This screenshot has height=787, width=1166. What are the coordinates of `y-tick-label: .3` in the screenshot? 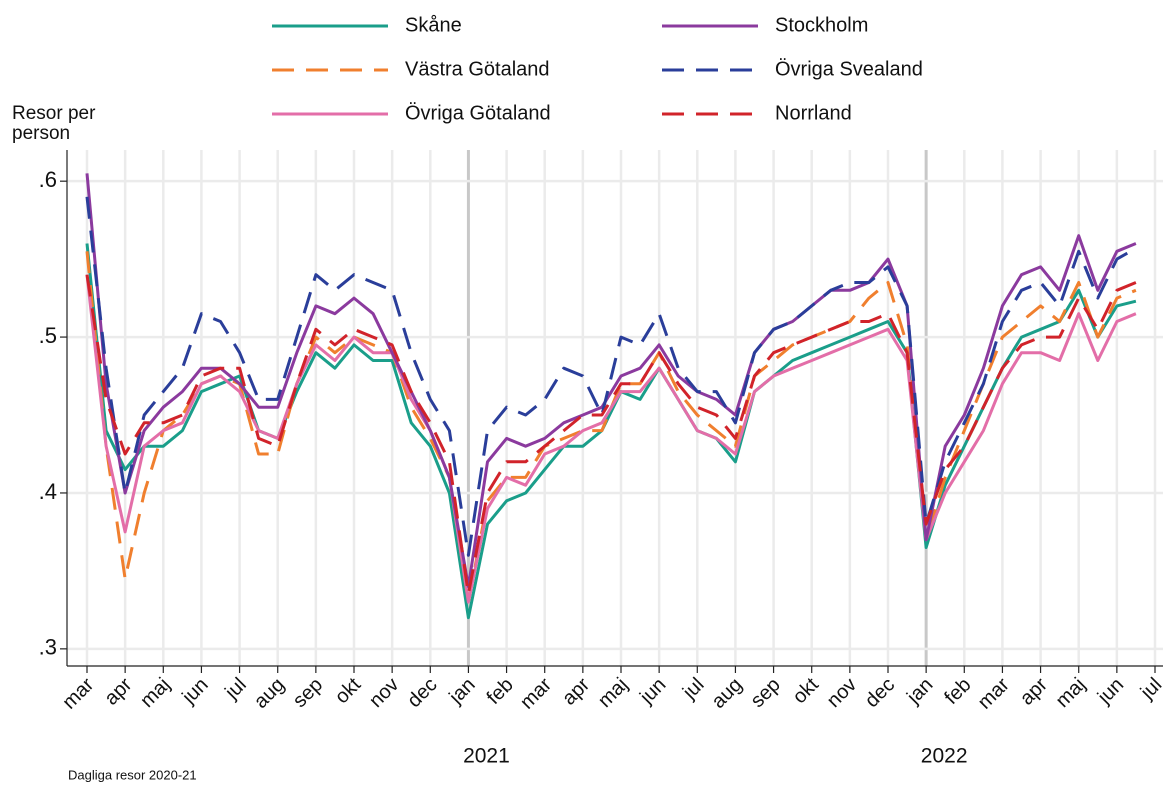 It's located at (48, 647).